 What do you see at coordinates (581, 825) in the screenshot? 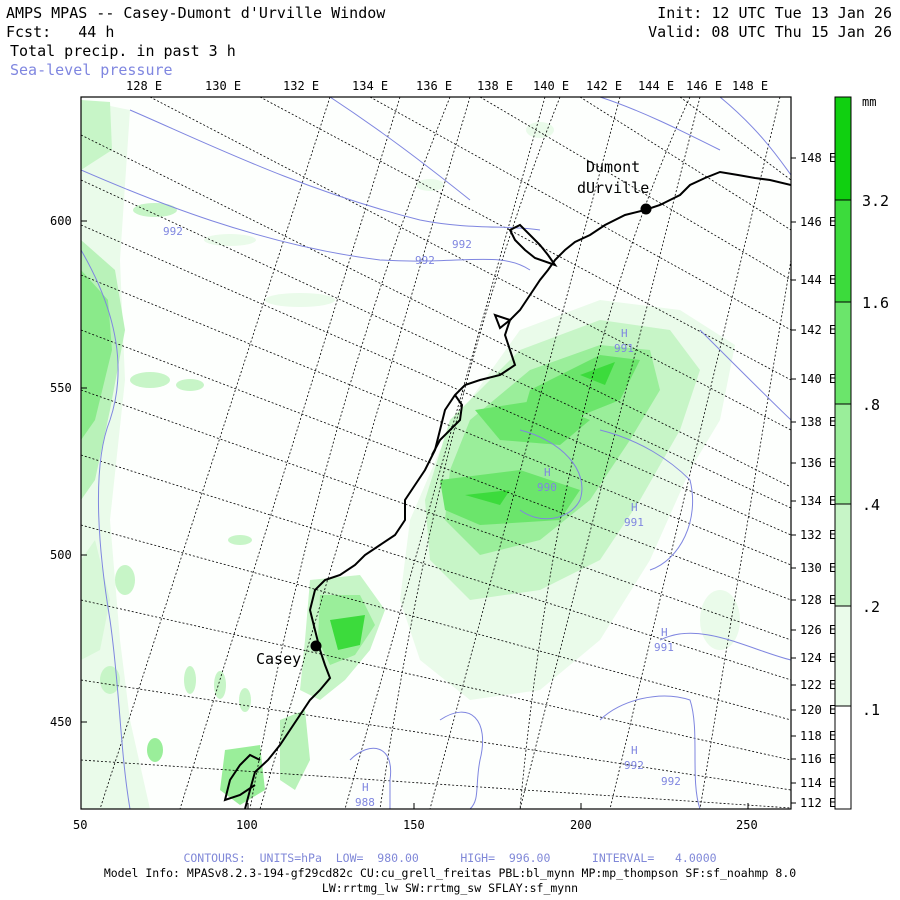
I see `x-tick-label: 200` at bounding box center [581, 825].